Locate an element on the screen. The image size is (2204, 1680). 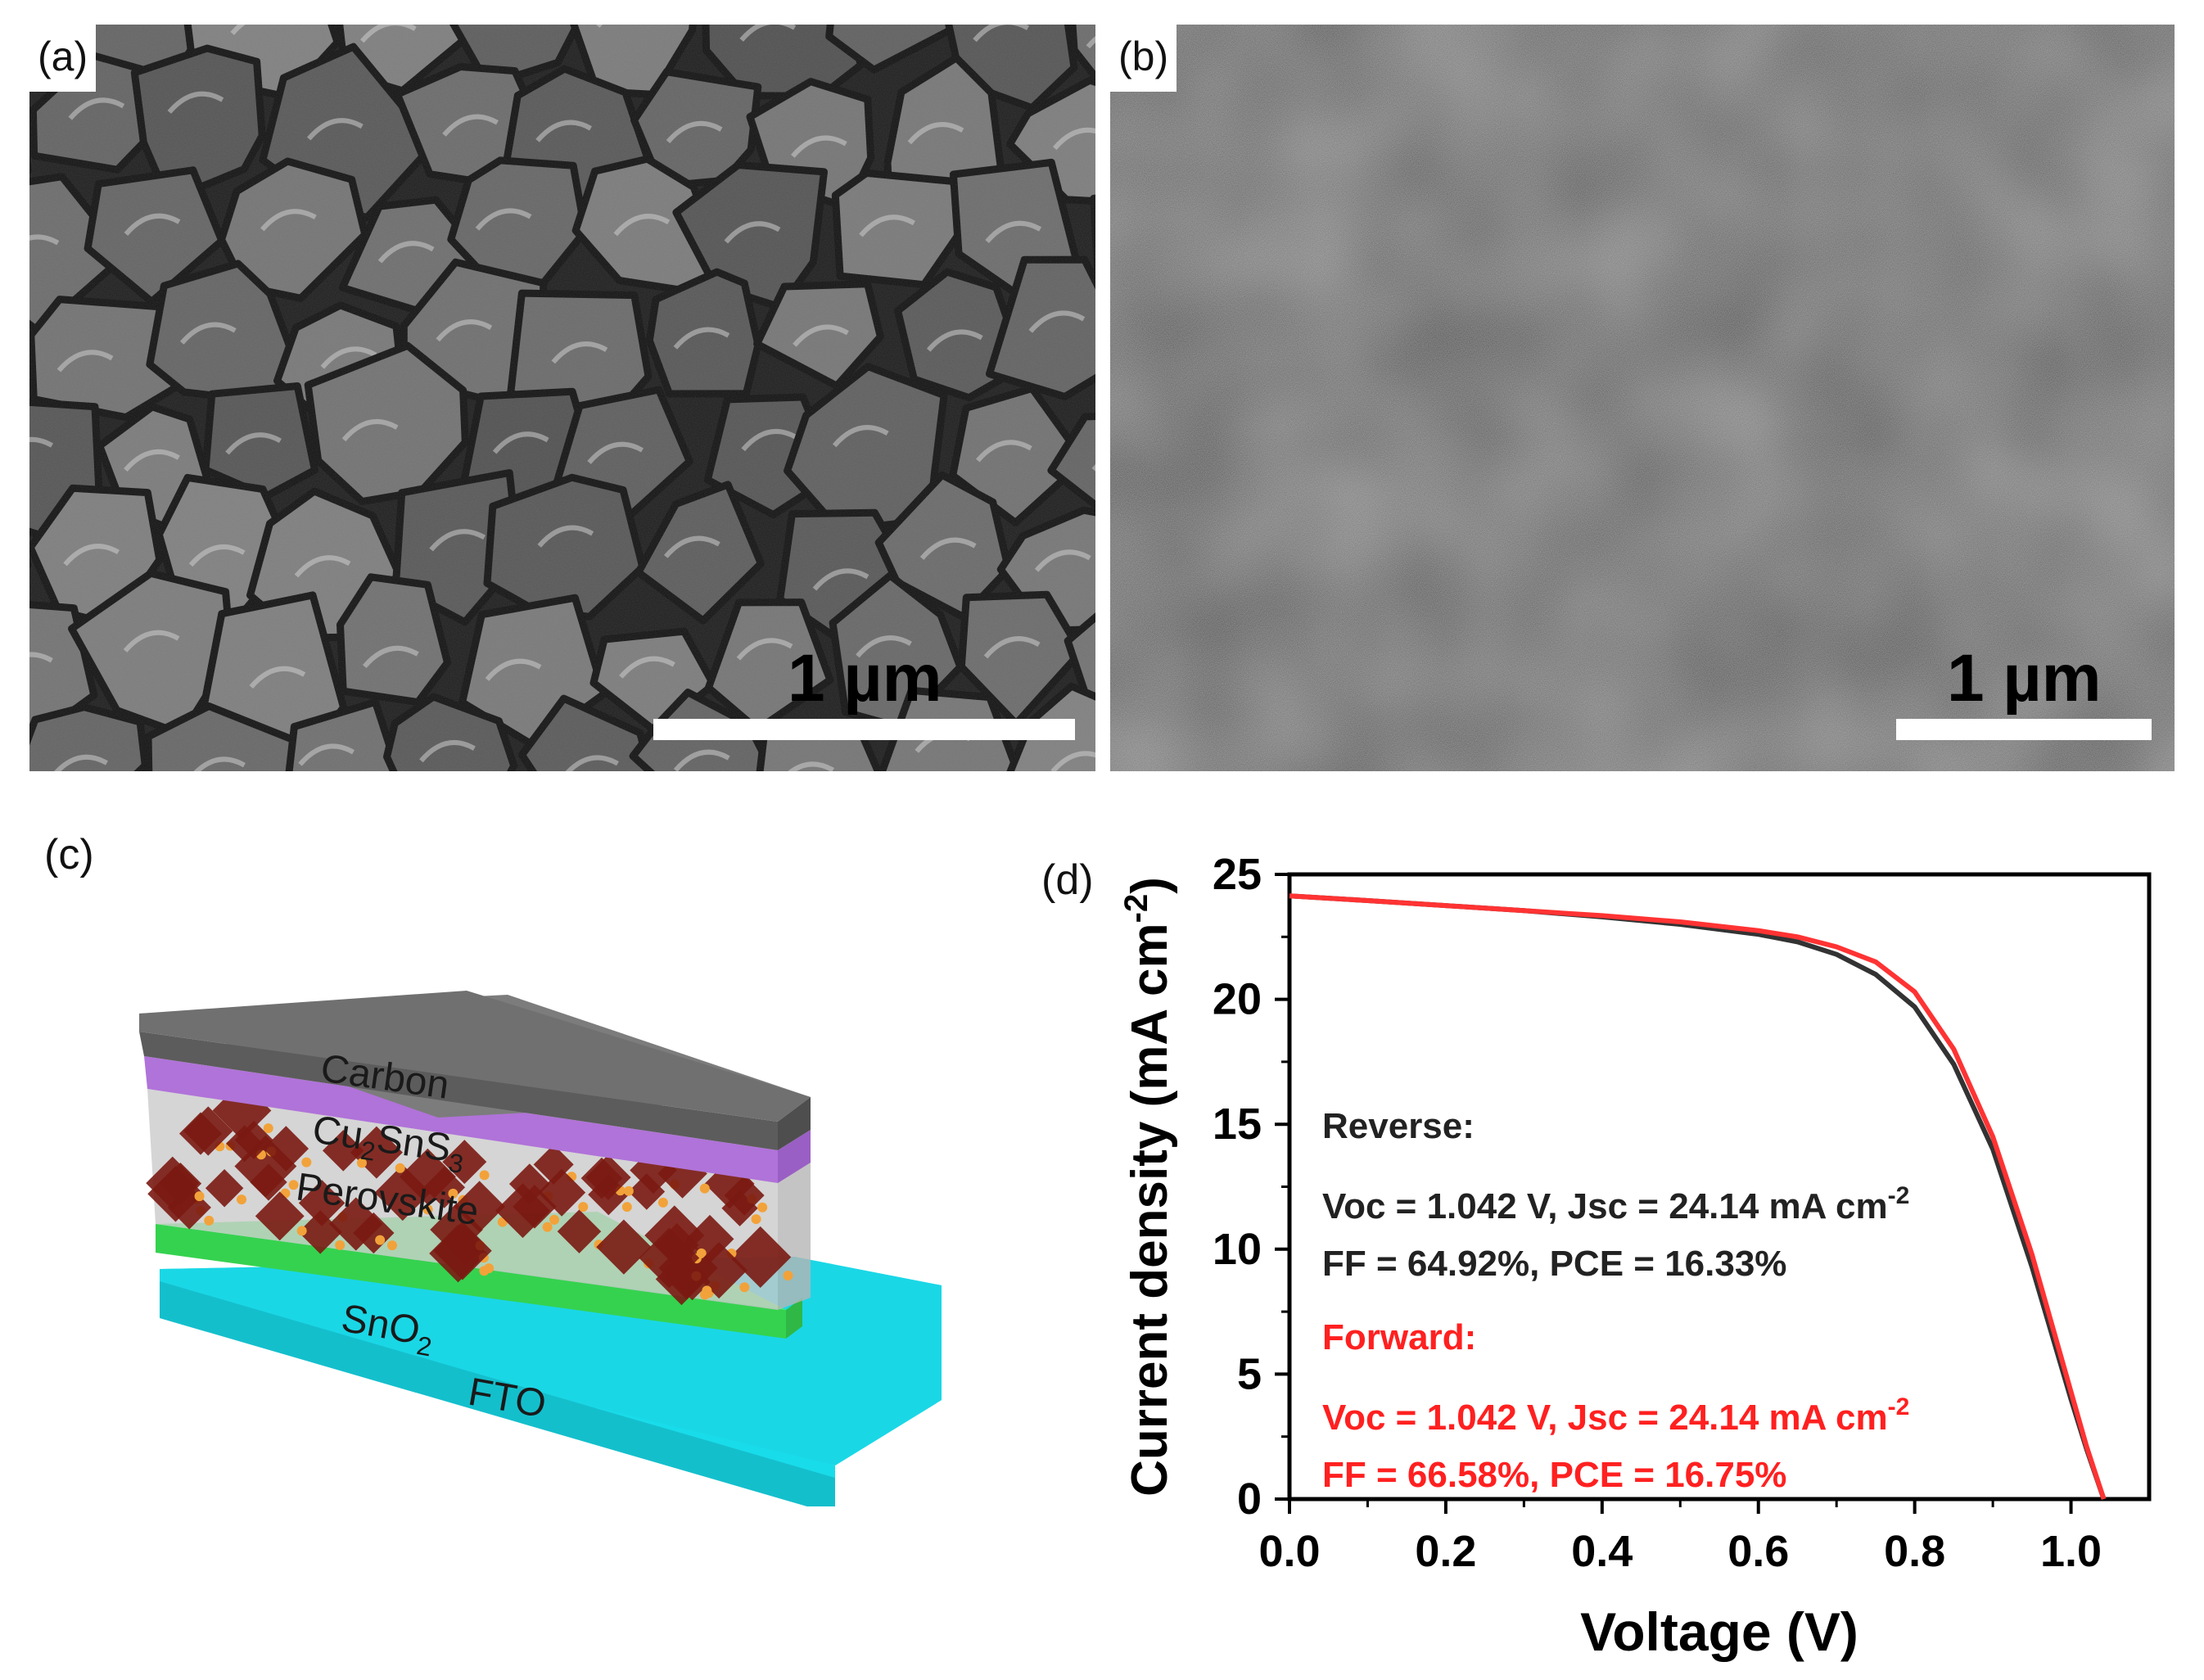
annotation-forward-ff-pce-part: FF = 66.58%, PCE = 16.75% is located at coordinates (1554, 1475).